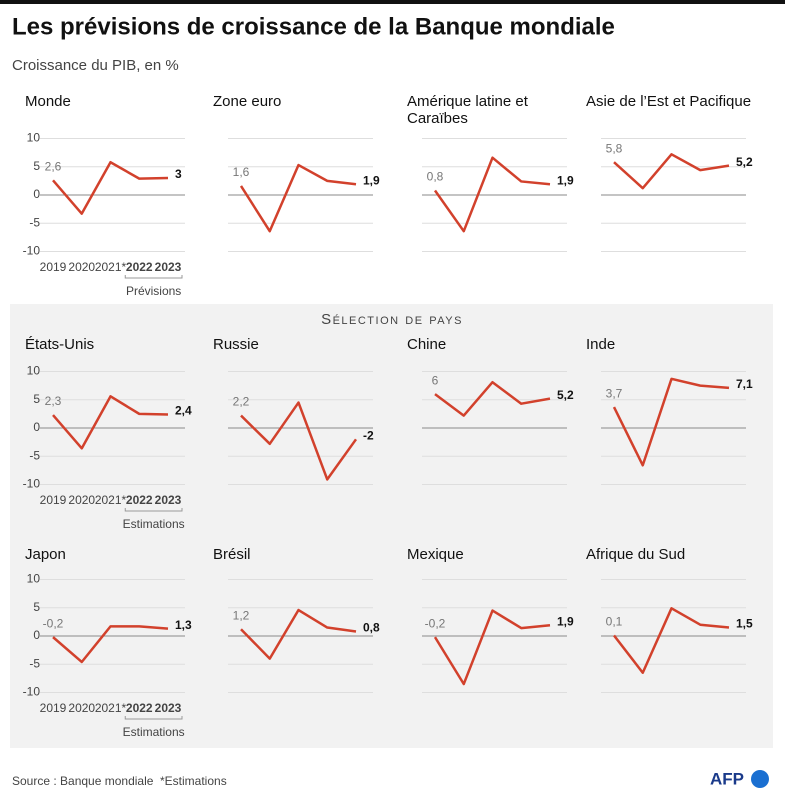 The height and width of the screenshot is (800, 785). Describe the element at coordinates (727, 778) in the screenshot. I see `logo: AFP` at that location.